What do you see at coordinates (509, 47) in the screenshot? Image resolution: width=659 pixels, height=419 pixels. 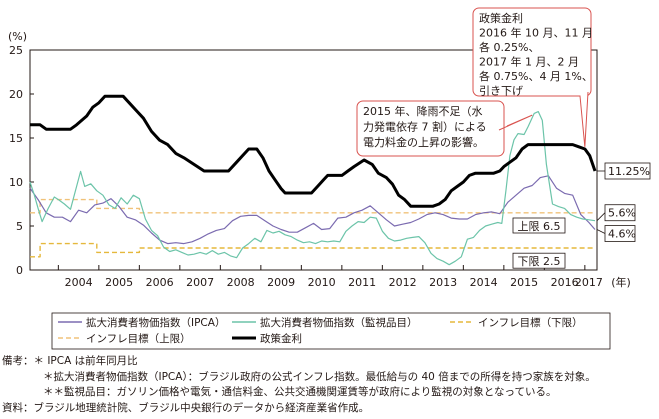 I see `callout-line: 各 0.25%、` at bounding box center [509, 47].